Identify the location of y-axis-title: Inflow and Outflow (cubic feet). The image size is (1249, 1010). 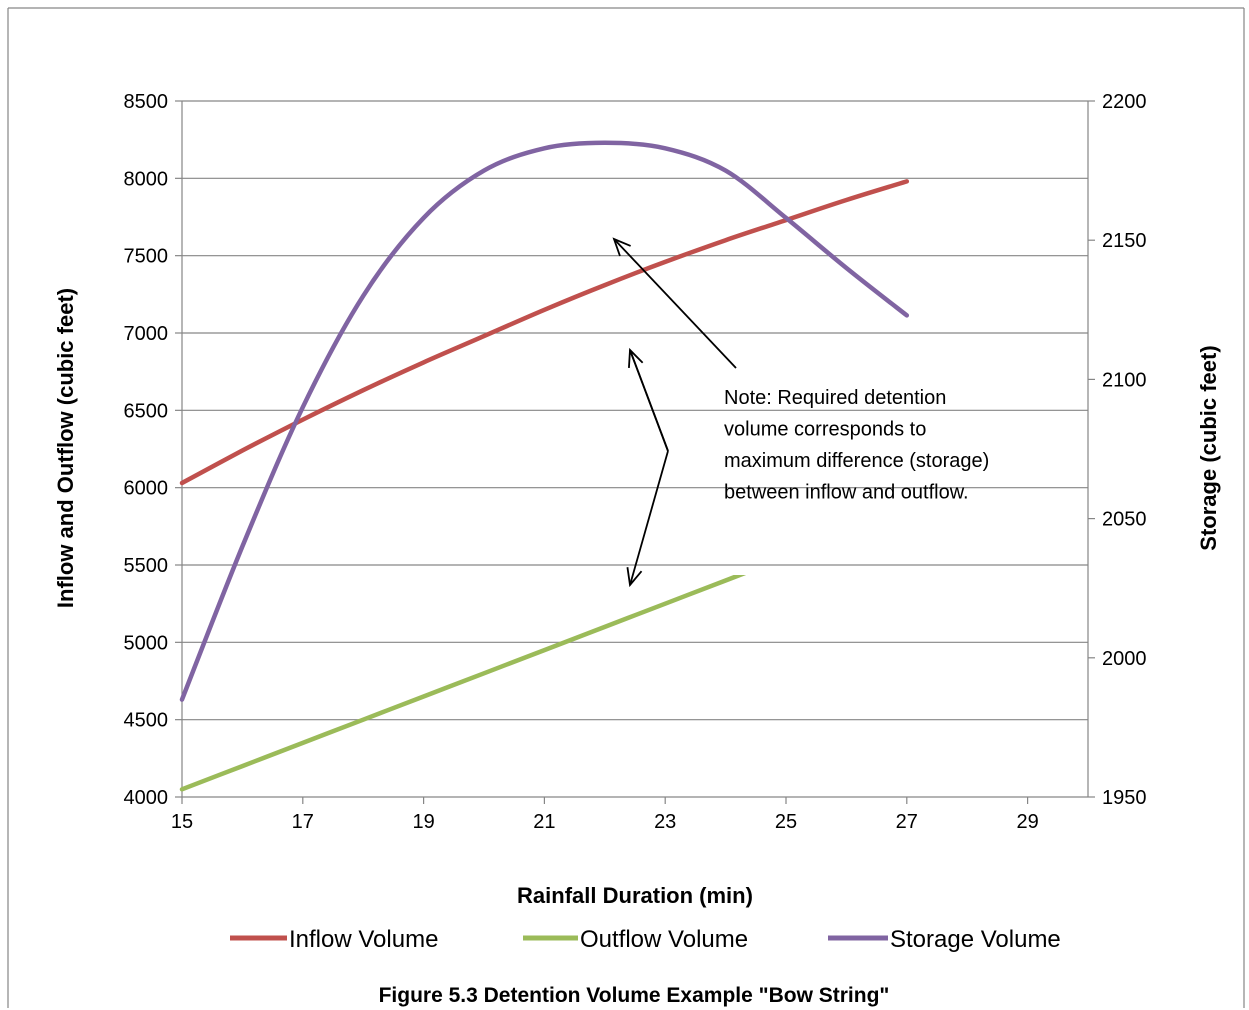
(65, 448).